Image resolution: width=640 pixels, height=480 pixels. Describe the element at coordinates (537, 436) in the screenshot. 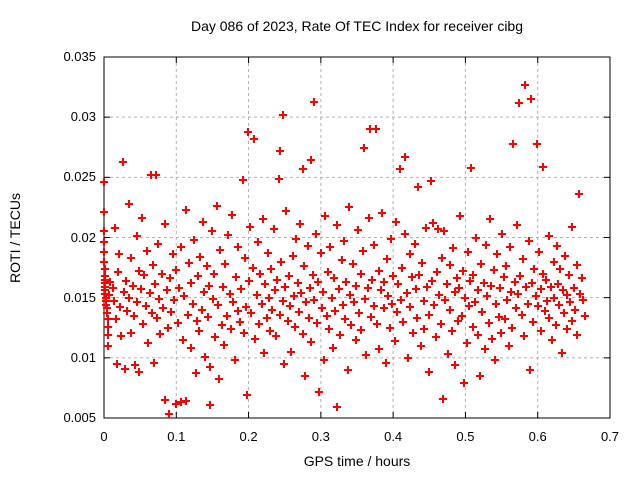

I see `x-tick-label: 0.6` at that location.